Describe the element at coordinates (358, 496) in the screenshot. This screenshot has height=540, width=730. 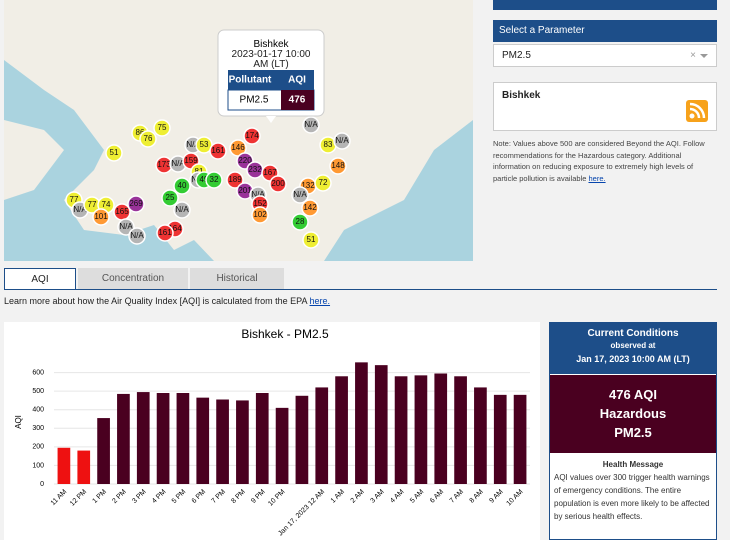
I see `x-tick-label: 2 AM` at that location.